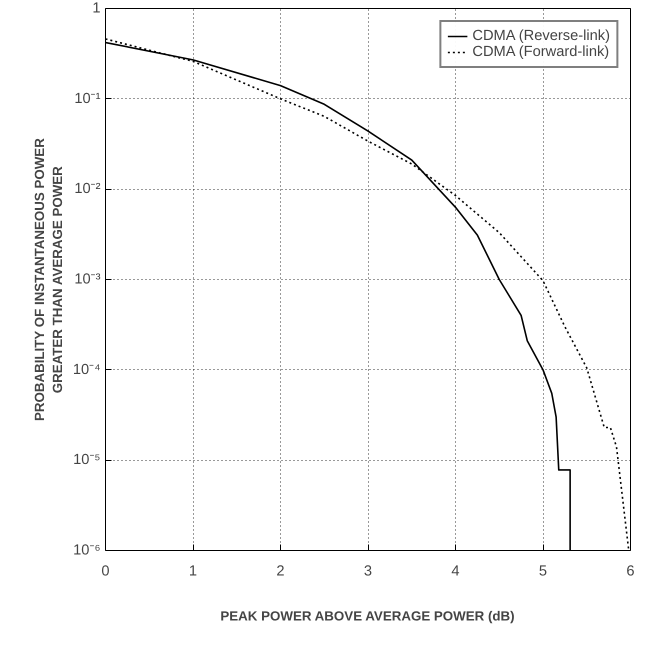  I want to click on x-tick-label: 1, so click(193, 572).